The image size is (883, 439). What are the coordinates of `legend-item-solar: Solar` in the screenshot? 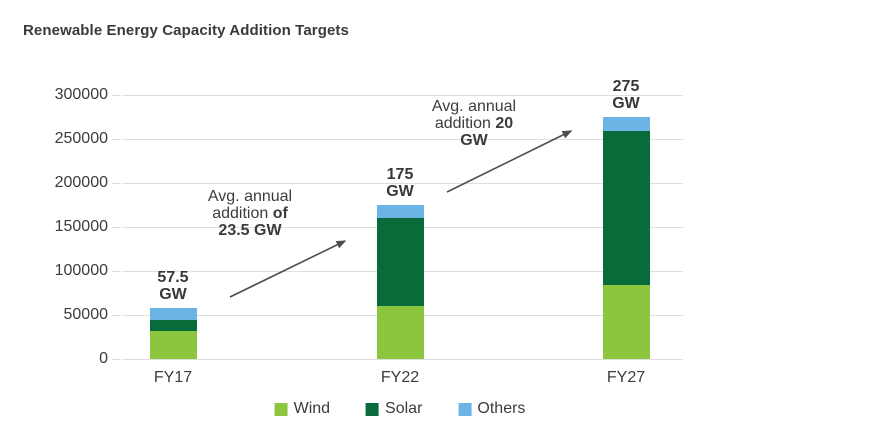 It's located at (394, 409).